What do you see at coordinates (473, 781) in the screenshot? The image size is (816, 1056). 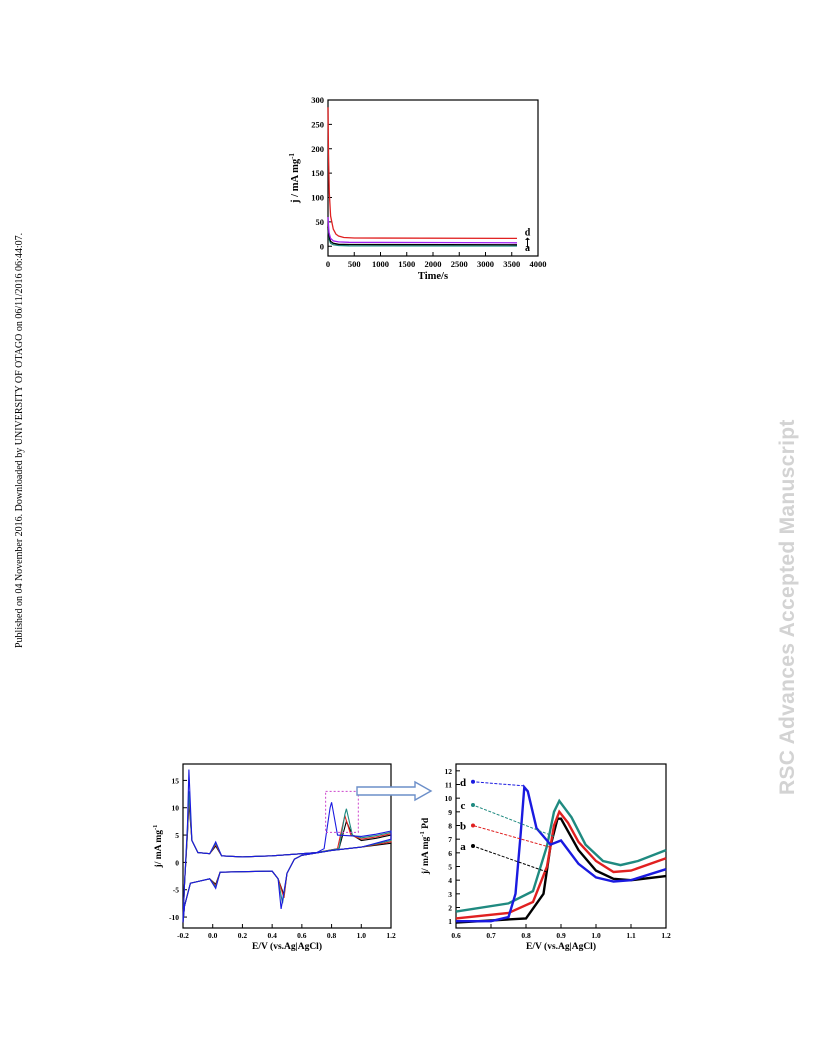 I see `curve-pointer-head-d` at bounding box center [473, 781].